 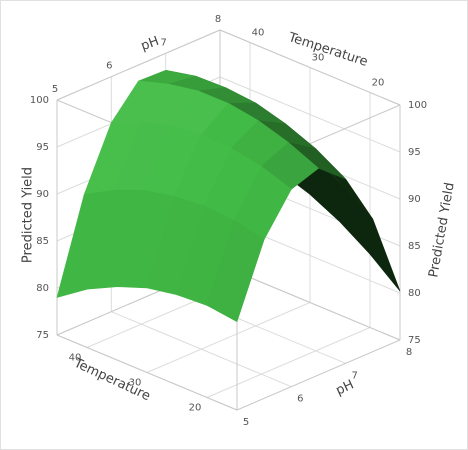 What do you see at coordinates (28, 215) in the screenshot?
I see `z-axis-title: Predicted Yield` at bounding box center [28, 215].